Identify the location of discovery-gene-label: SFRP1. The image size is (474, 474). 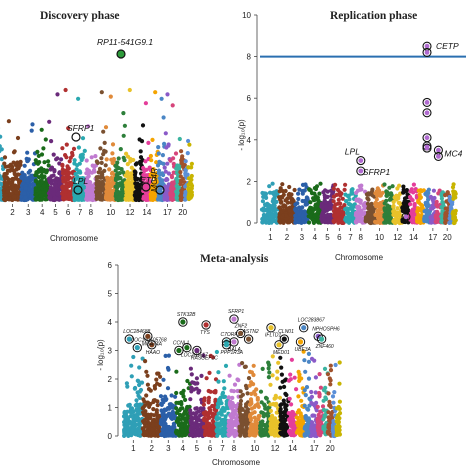
(81, 128).